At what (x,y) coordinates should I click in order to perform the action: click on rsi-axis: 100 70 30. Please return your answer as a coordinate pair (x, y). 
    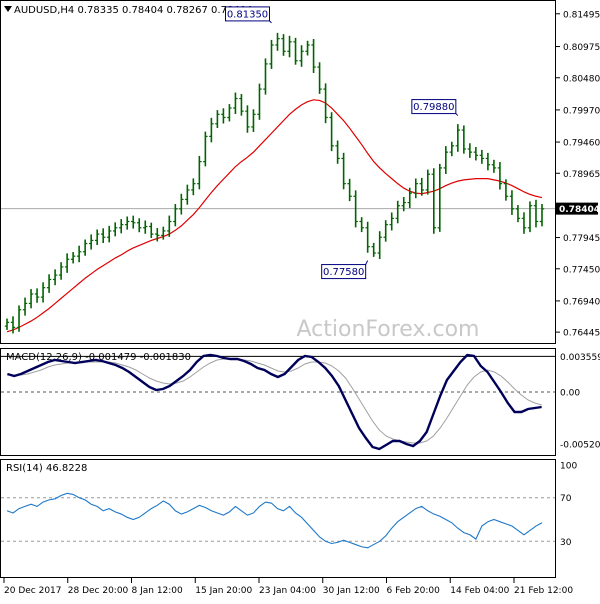
    Looking at the image, I should click on (568, 505).